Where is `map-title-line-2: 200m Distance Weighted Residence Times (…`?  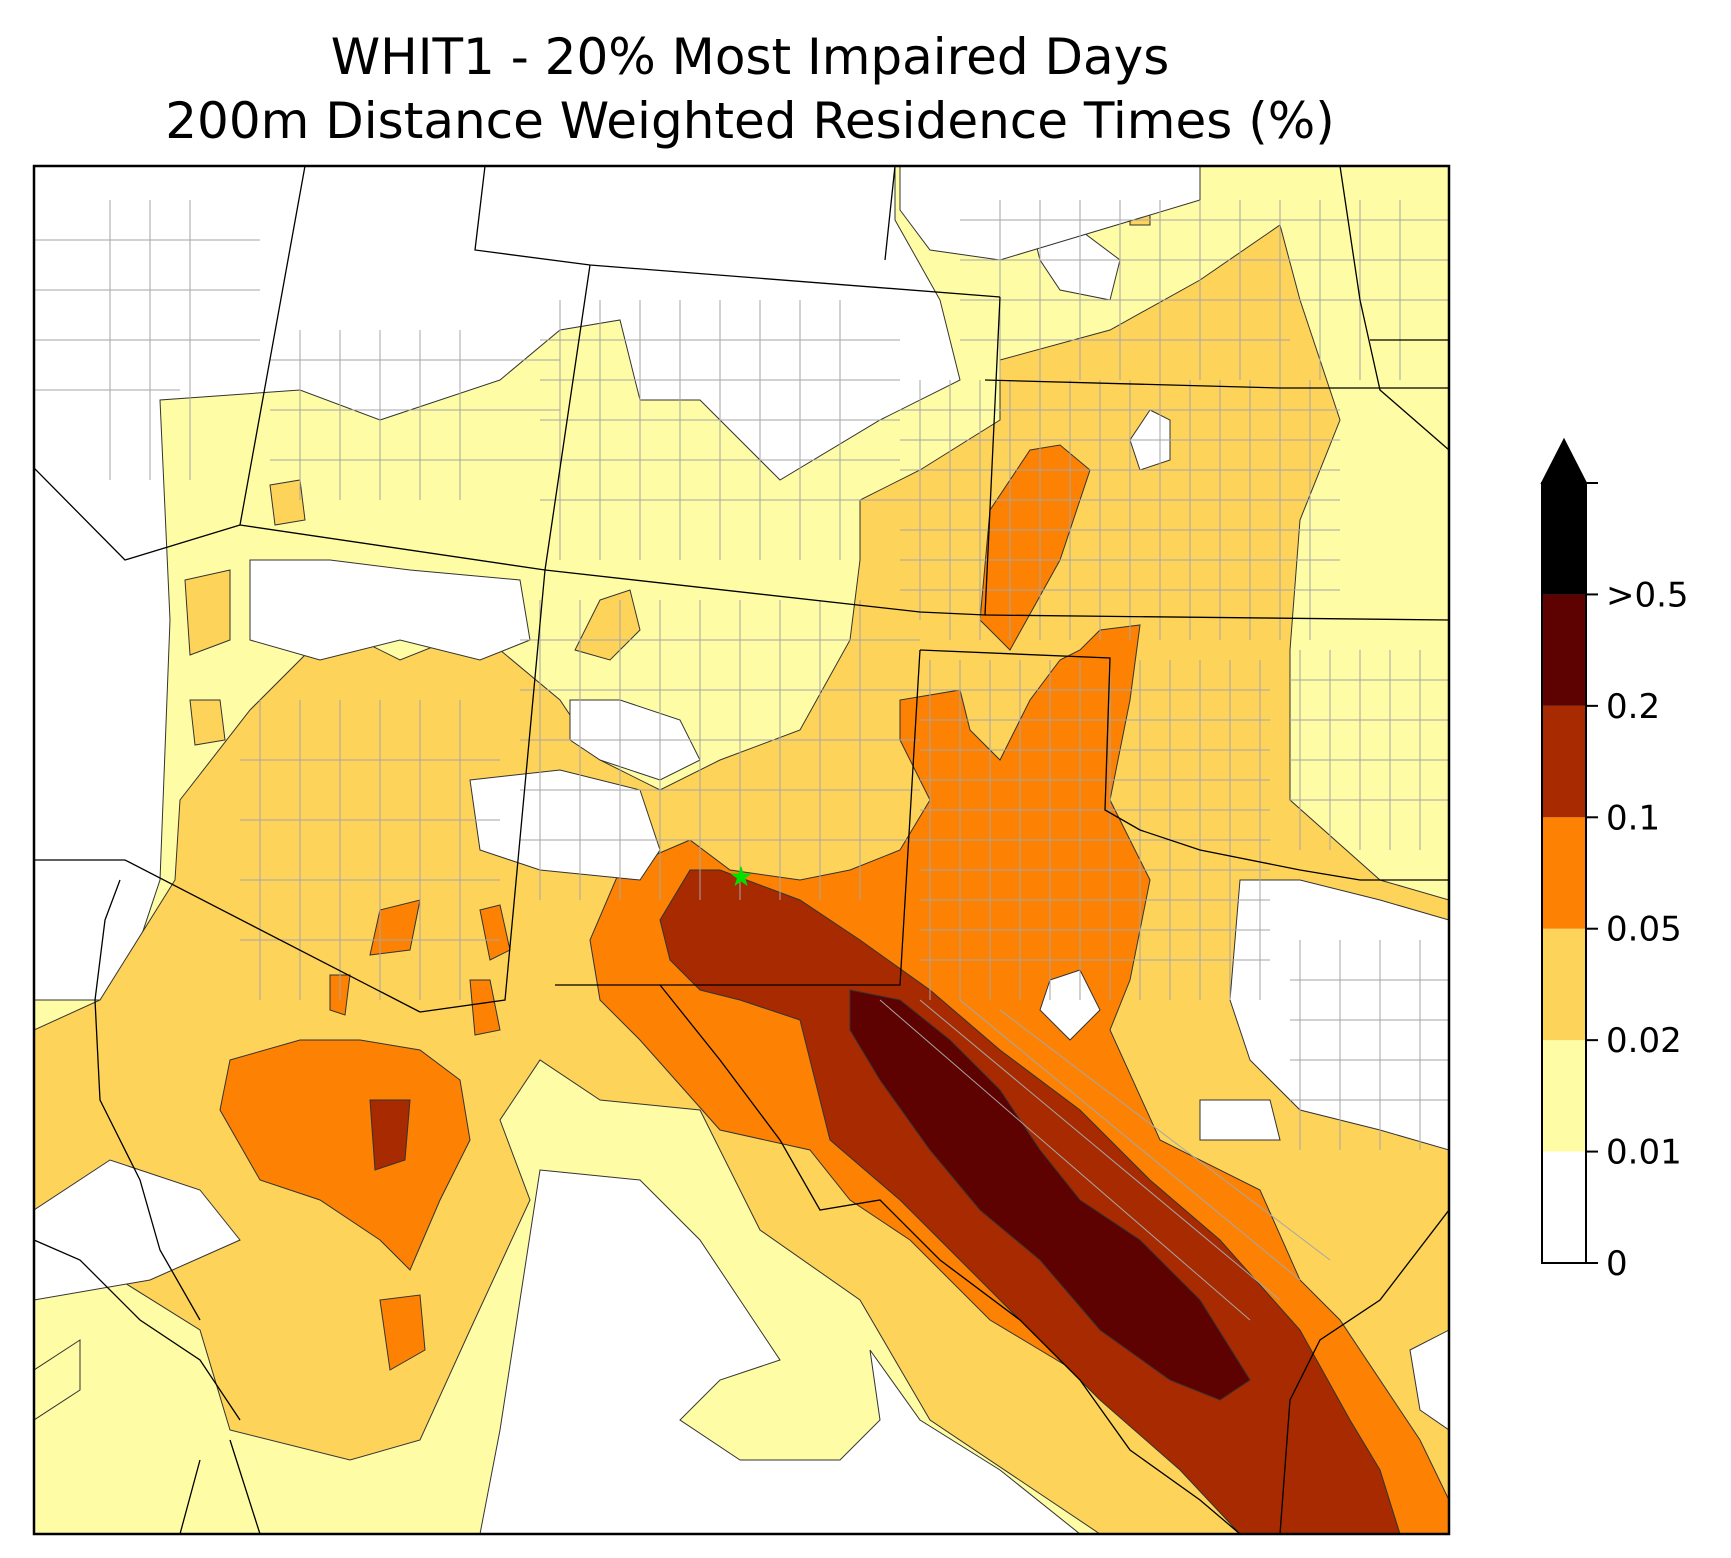 map-title-line-2: 200m Distance Weighted Residence Times (… is located at coordinates (750, 121).